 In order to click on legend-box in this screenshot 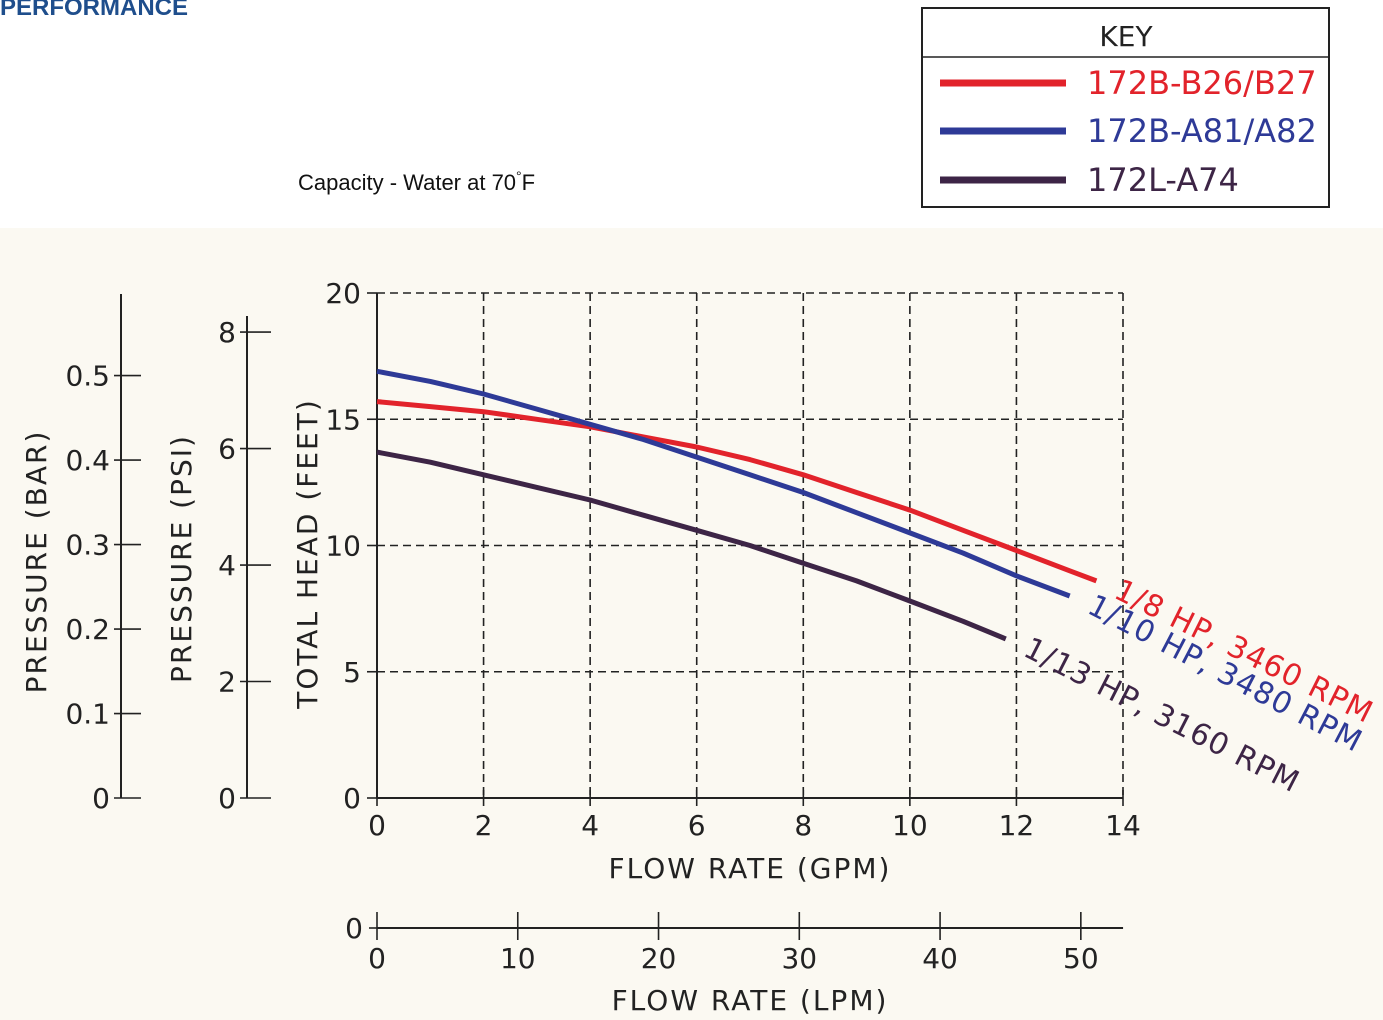, I will do `click(1125, 107)`.